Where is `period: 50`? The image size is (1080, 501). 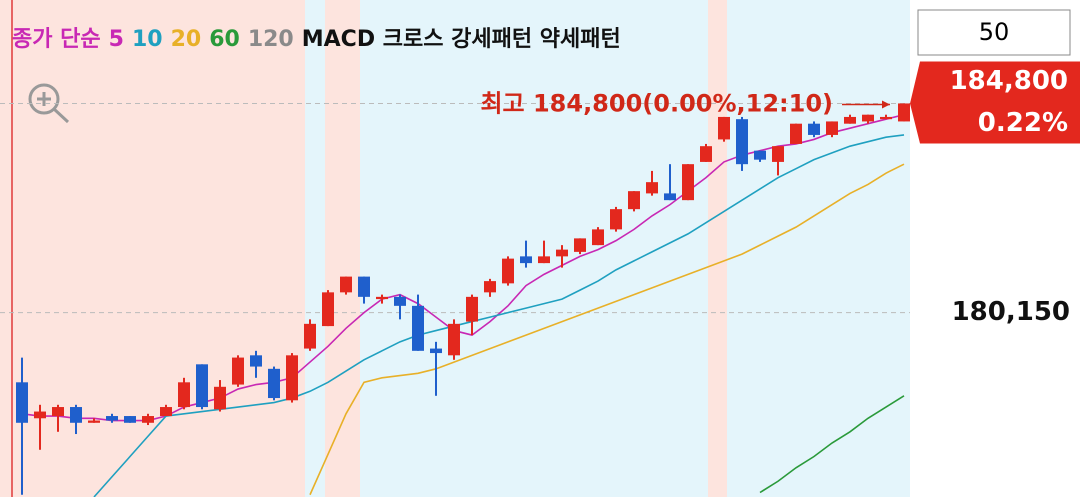 period: 50 is located at coordinates (994, 32).